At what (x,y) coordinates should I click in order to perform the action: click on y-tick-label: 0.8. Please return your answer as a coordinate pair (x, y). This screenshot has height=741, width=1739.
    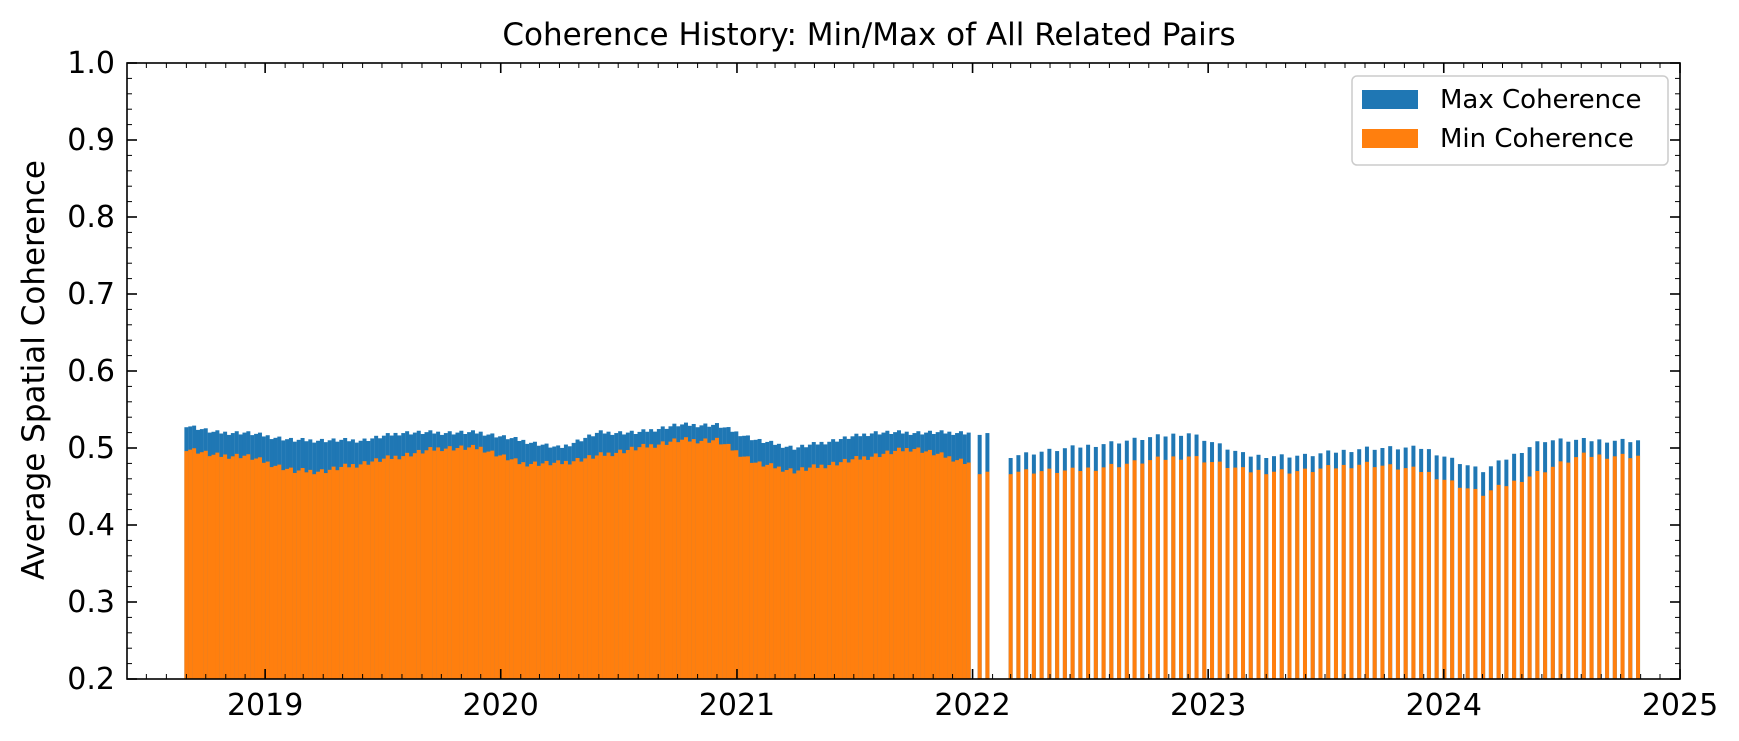
    Looking at the image, I should click on (91, 217).